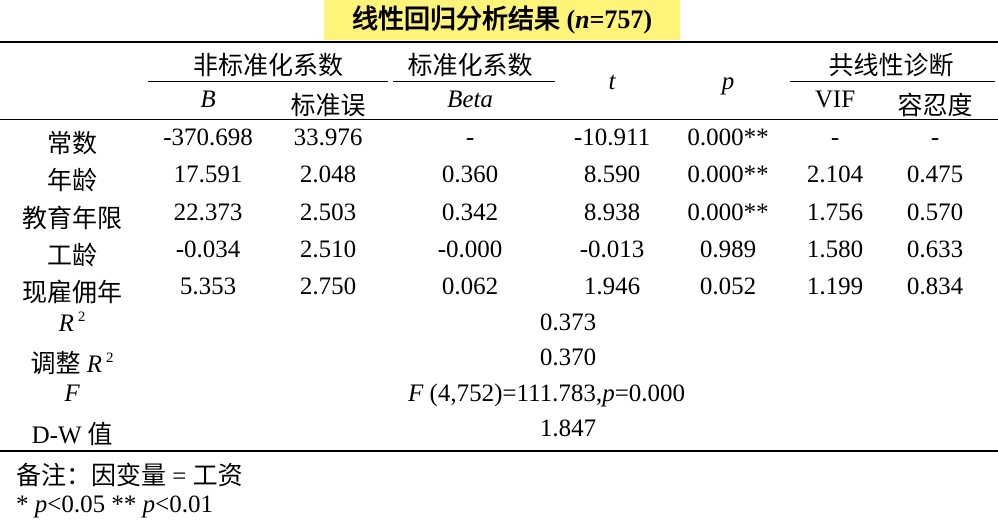 Image resolution: width=998 pixels, height=525 pixels. What do you see at coordinates (891, 66) in the screenshot?
I see `group-header: 共线性诊断` at bounding box center [891, 66].